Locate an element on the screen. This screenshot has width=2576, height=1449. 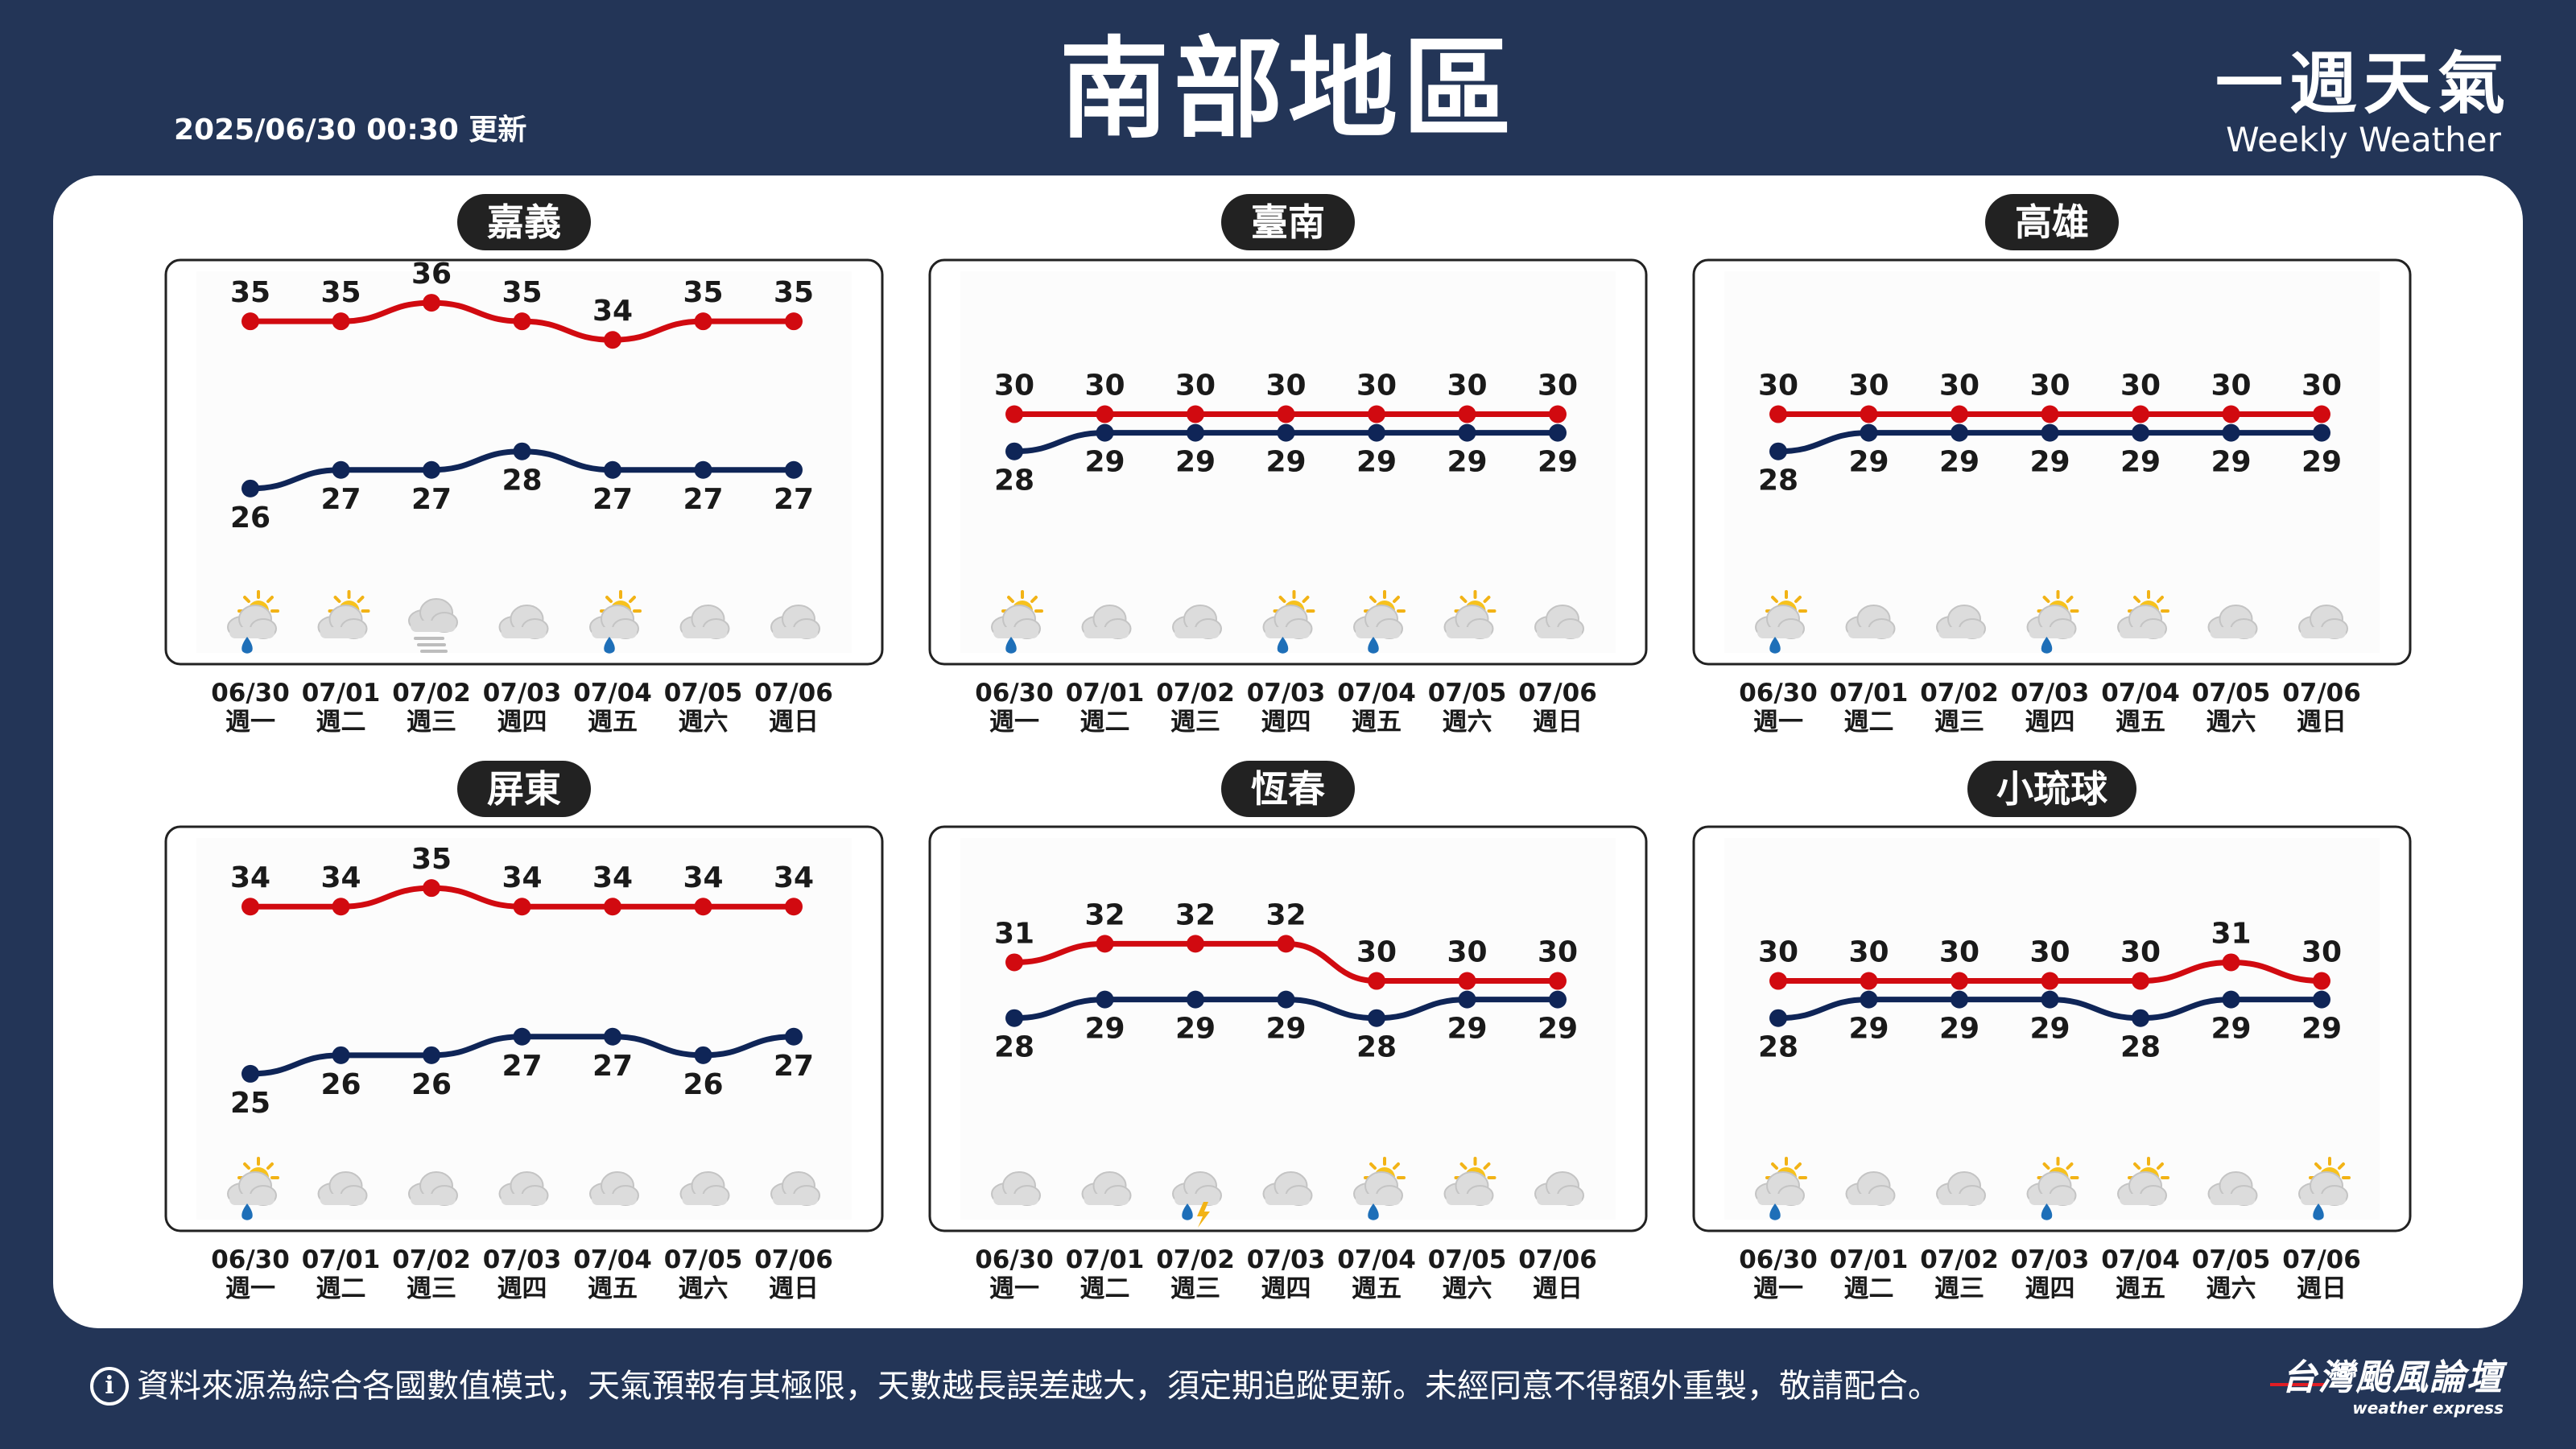
city-badge is located at coordinates (2052, 222).